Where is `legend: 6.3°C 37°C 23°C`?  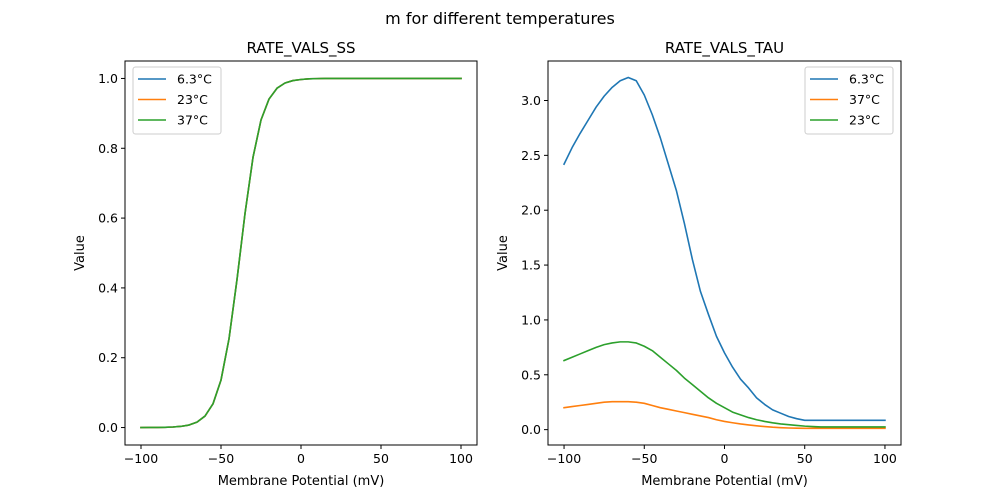
legend: 6.3°C 37°C 23°C is located at coordinates (849, 100).